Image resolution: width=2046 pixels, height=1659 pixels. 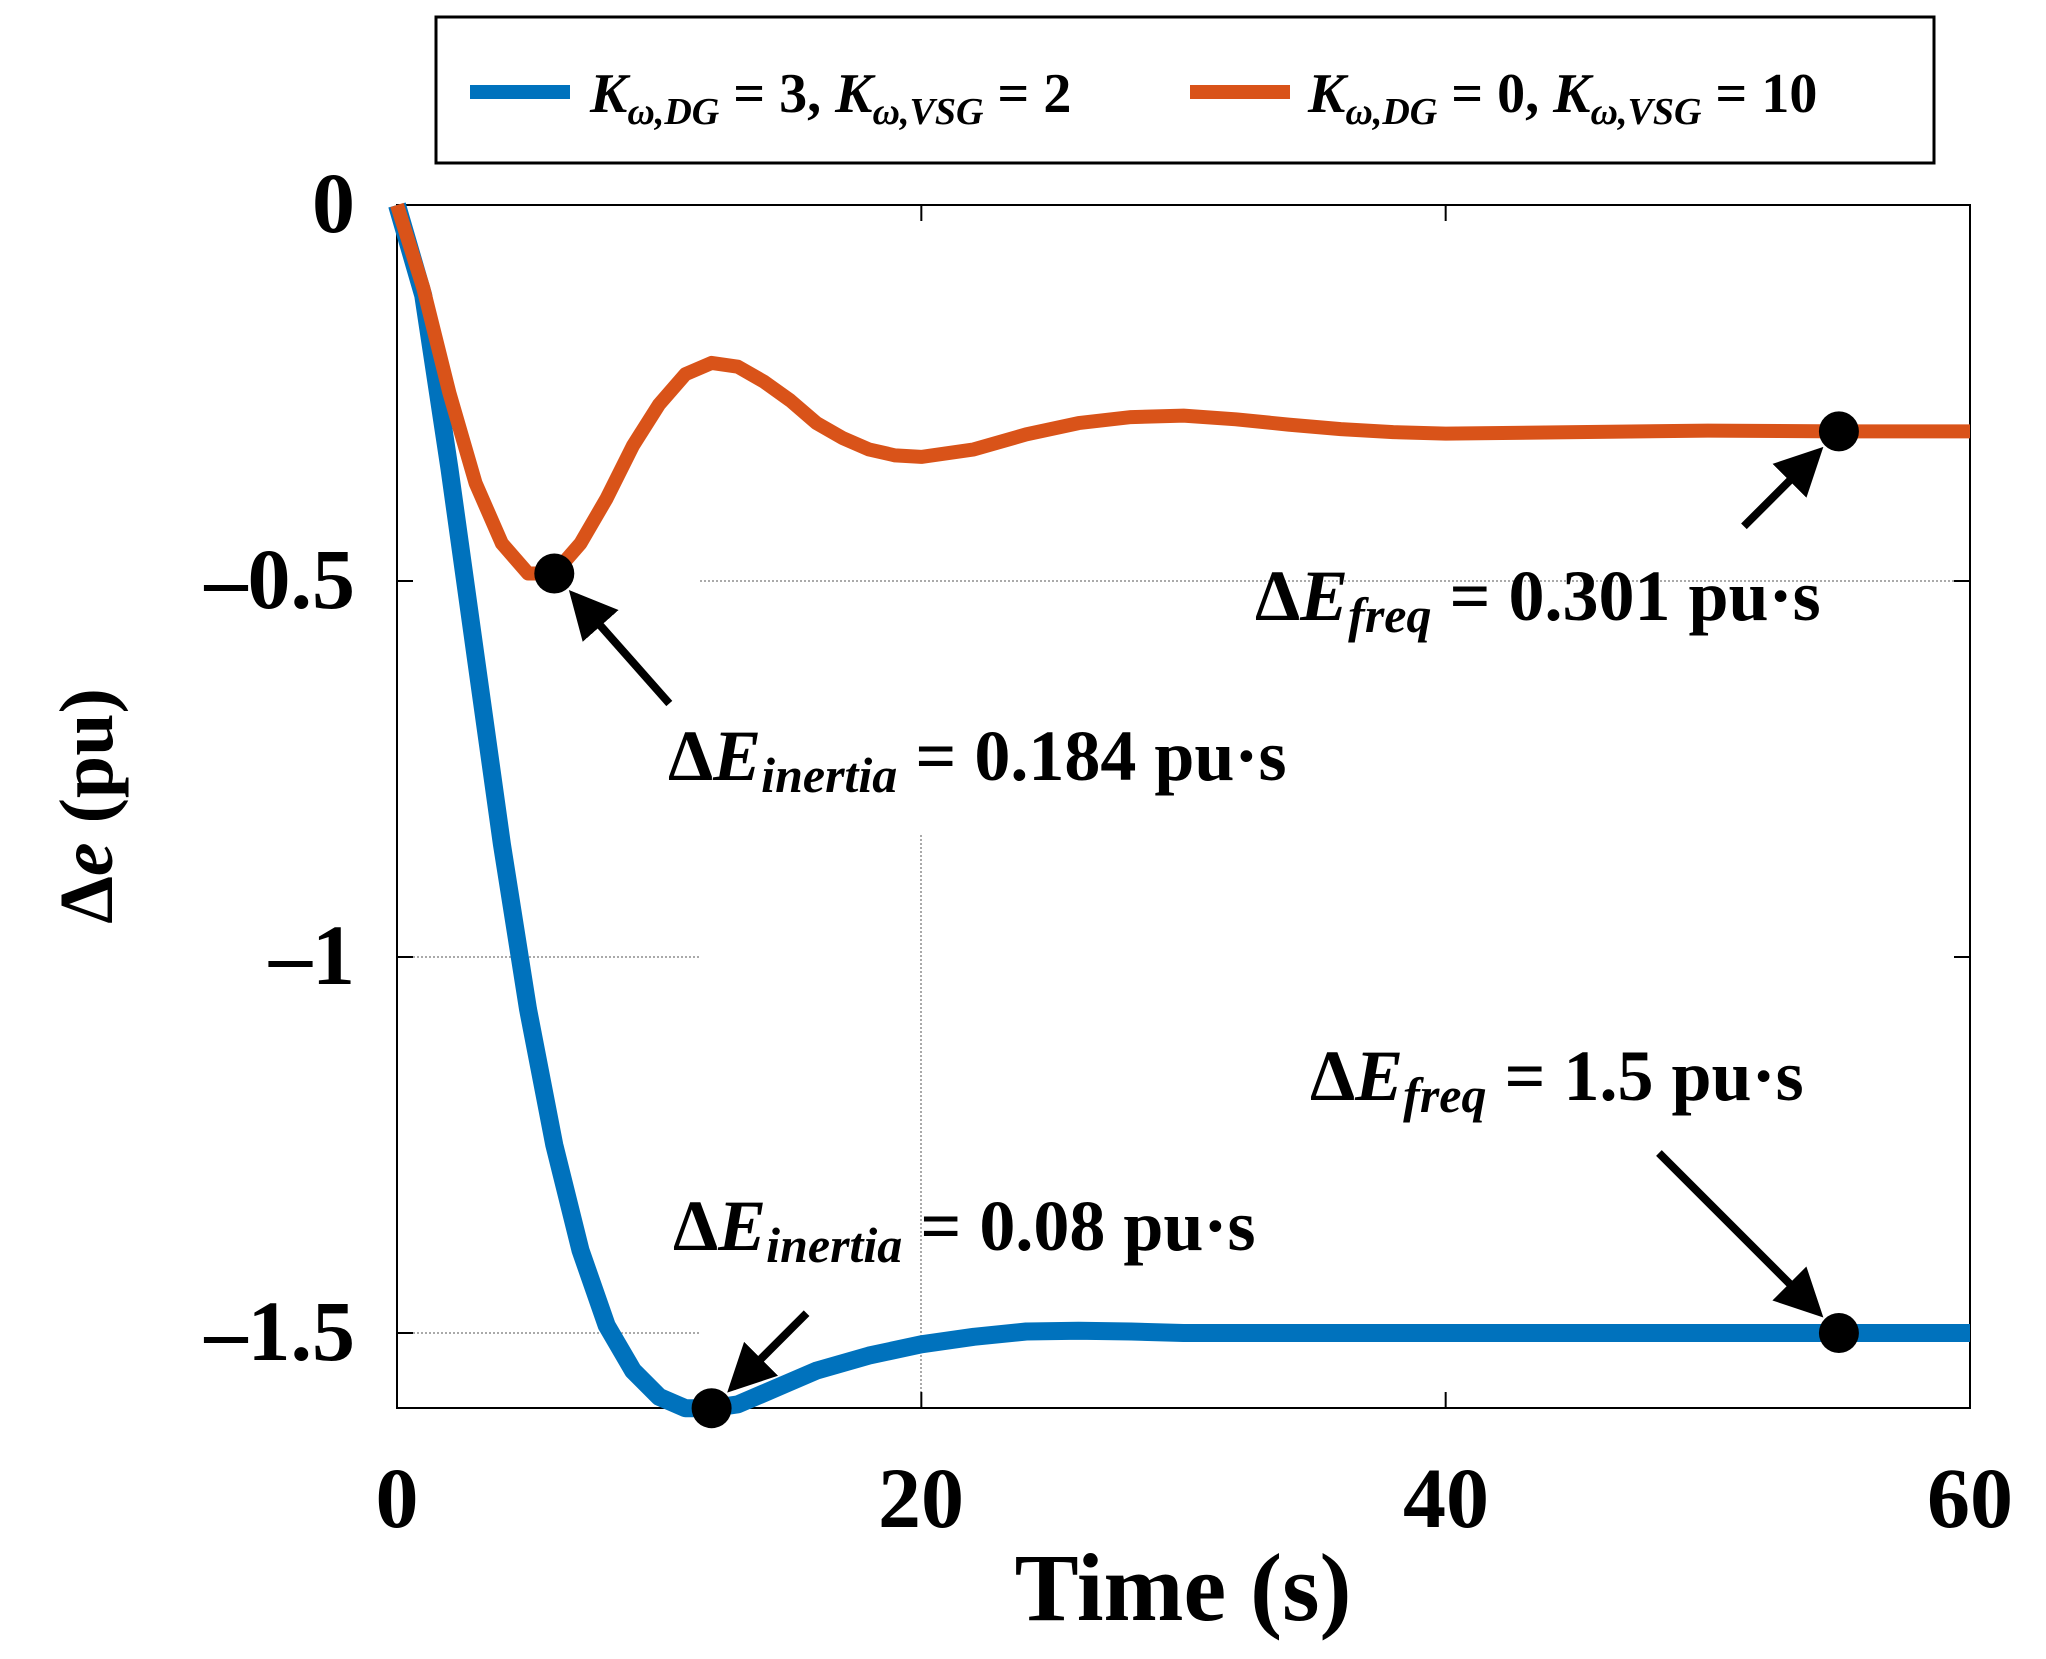 I want to click on marker-dot-orange-inertia, so click(x=554, y=573).